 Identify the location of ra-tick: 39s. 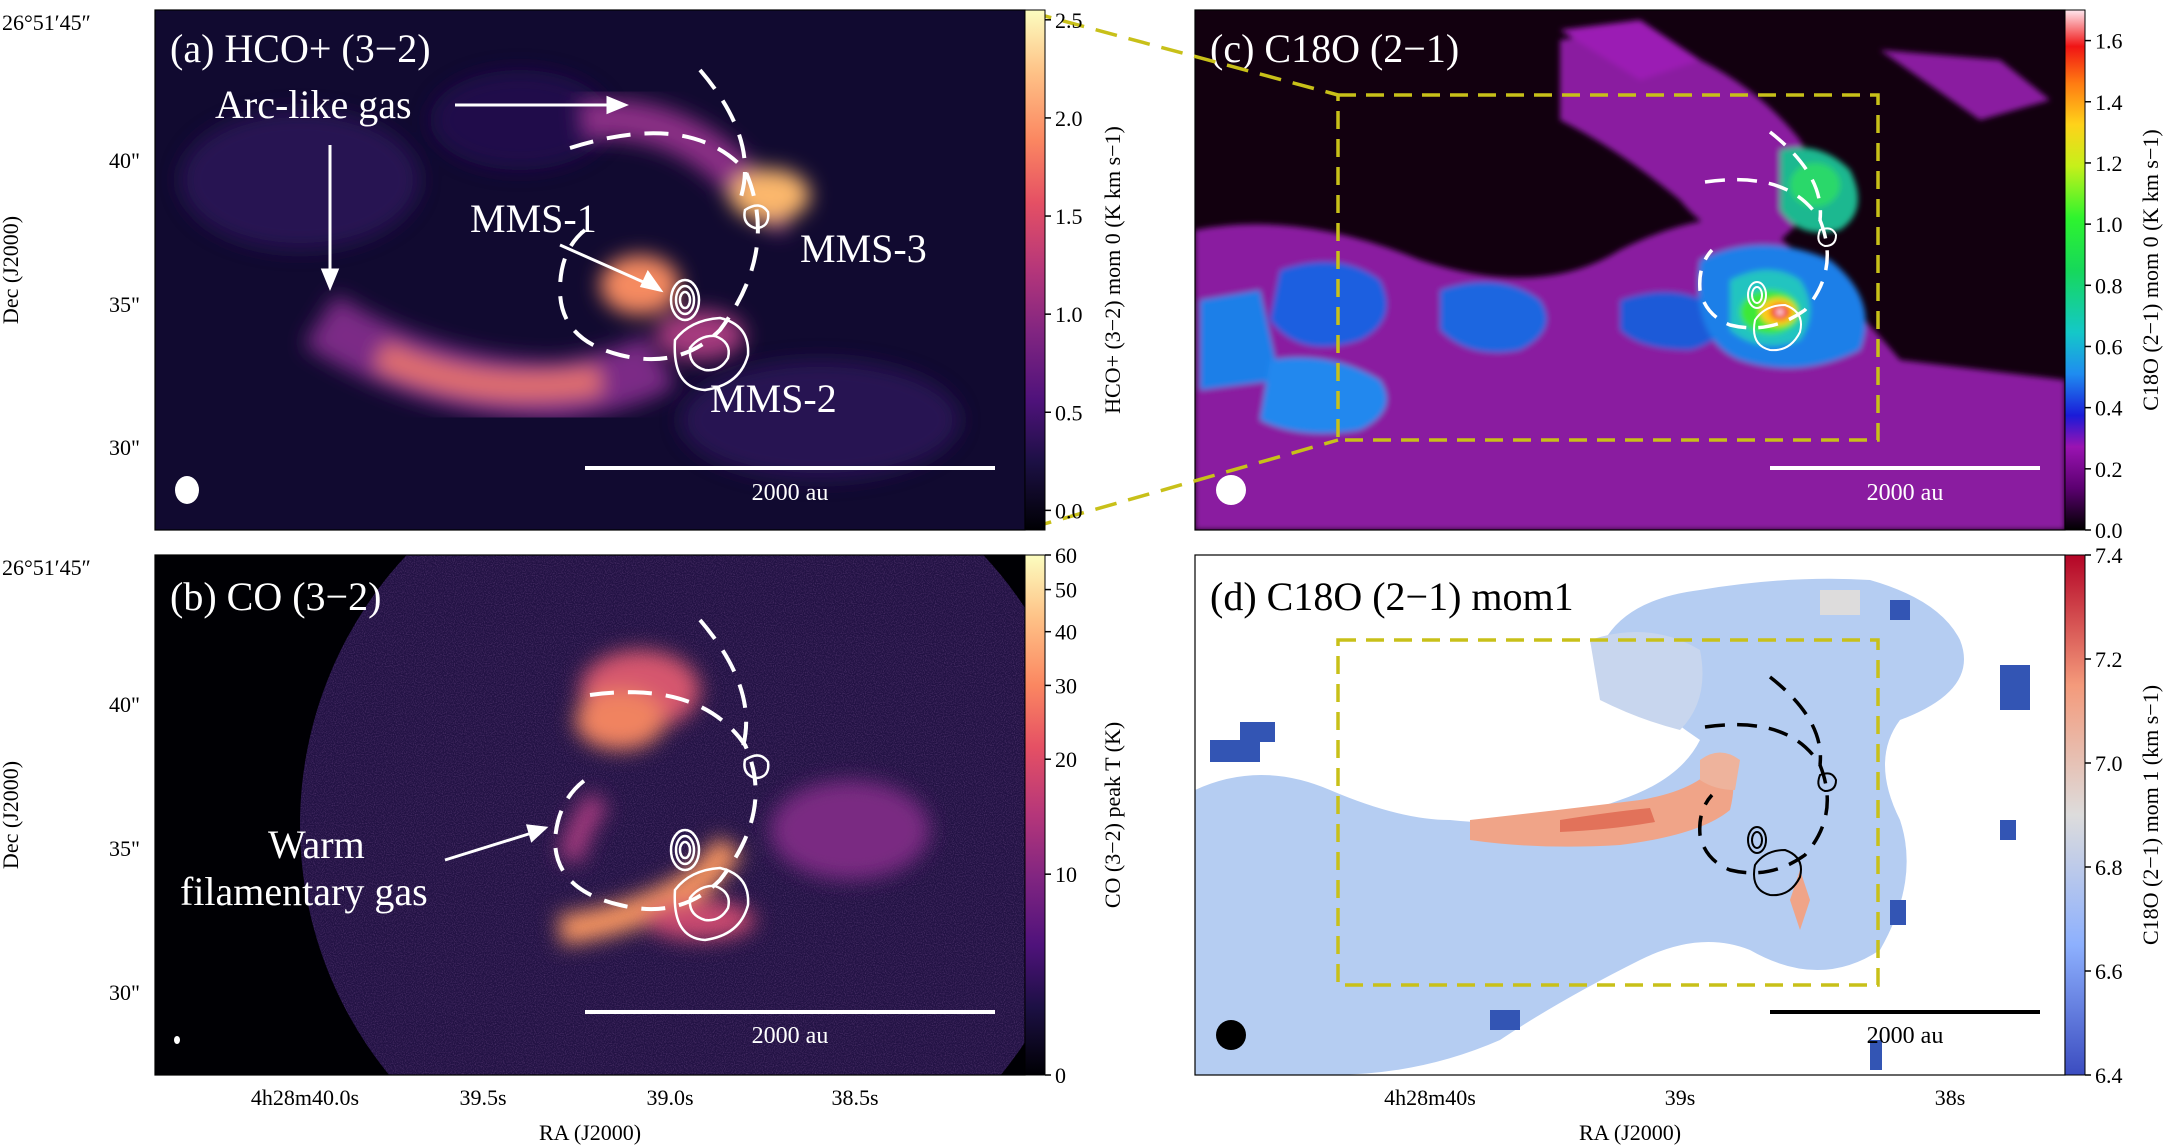
(1680, 1097).